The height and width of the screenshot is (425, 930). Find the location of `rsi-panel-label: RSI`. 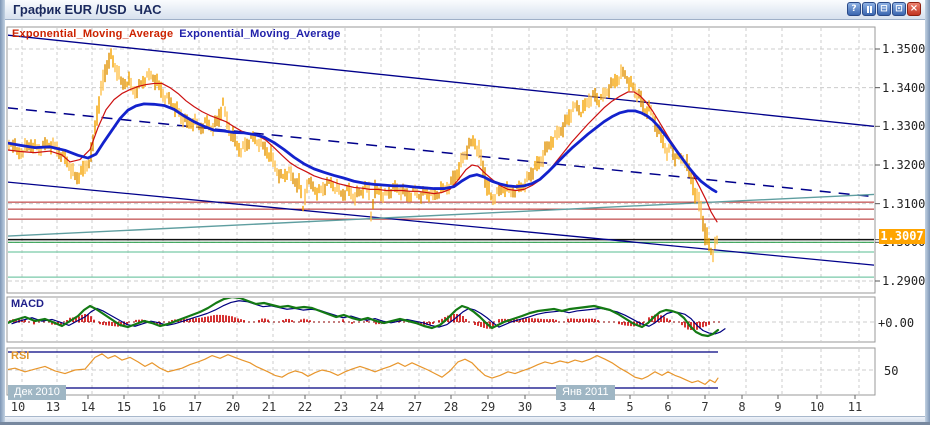

rsi-panel-label: RSI is located at coordinates (20, 356).